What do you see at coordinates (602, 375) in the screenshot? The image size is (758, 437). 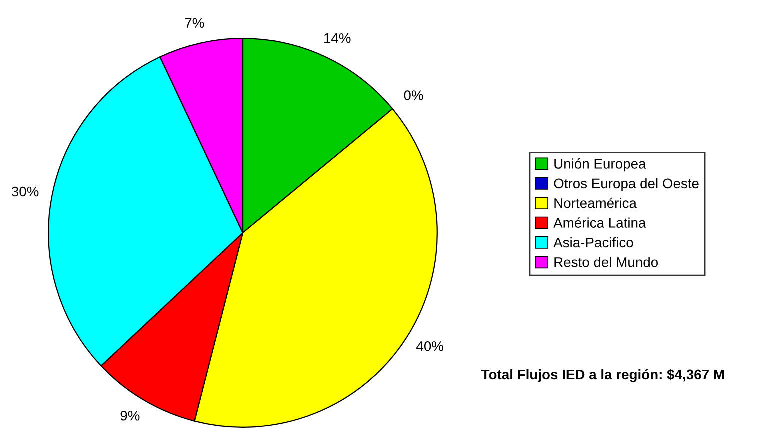 I see `text: Total Flujos IED a la región: $4,367 M` at bounding box center [602, 375].